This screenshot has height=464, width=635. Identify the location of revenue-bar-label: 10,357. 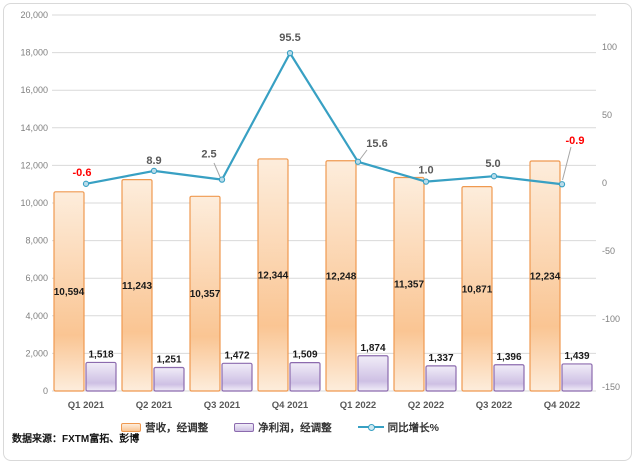
(205, 294).